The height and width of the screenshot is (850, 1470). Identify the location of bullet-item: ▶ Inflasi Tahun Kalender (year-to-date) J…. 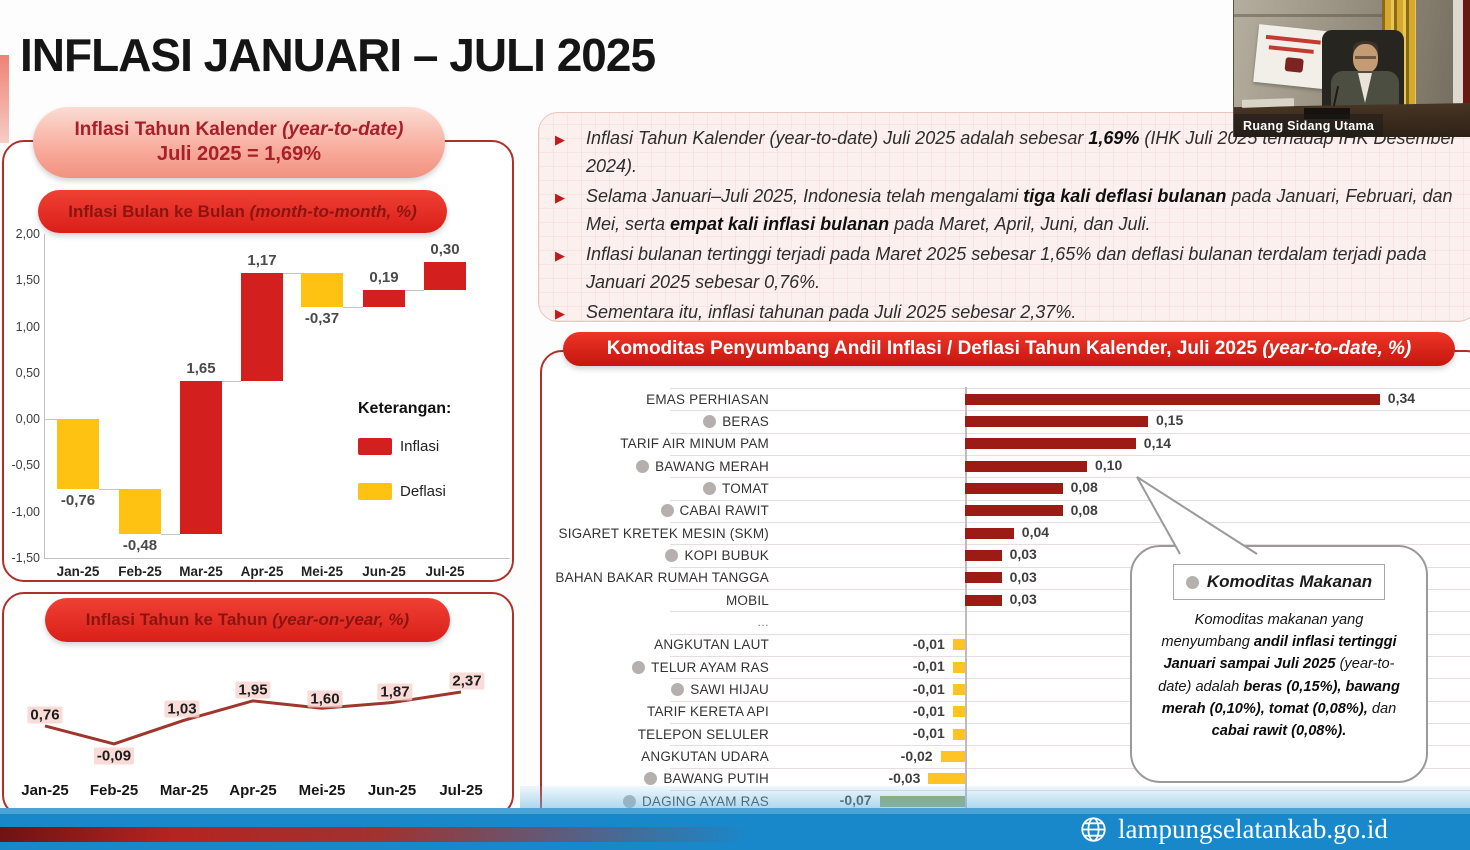
(1006, 152).